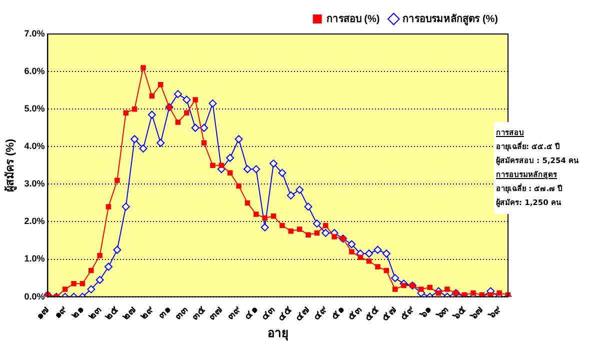 This screenshot has height=341, width=600. I want to click on x-tick-label: ๒๗, so click(129, 313).